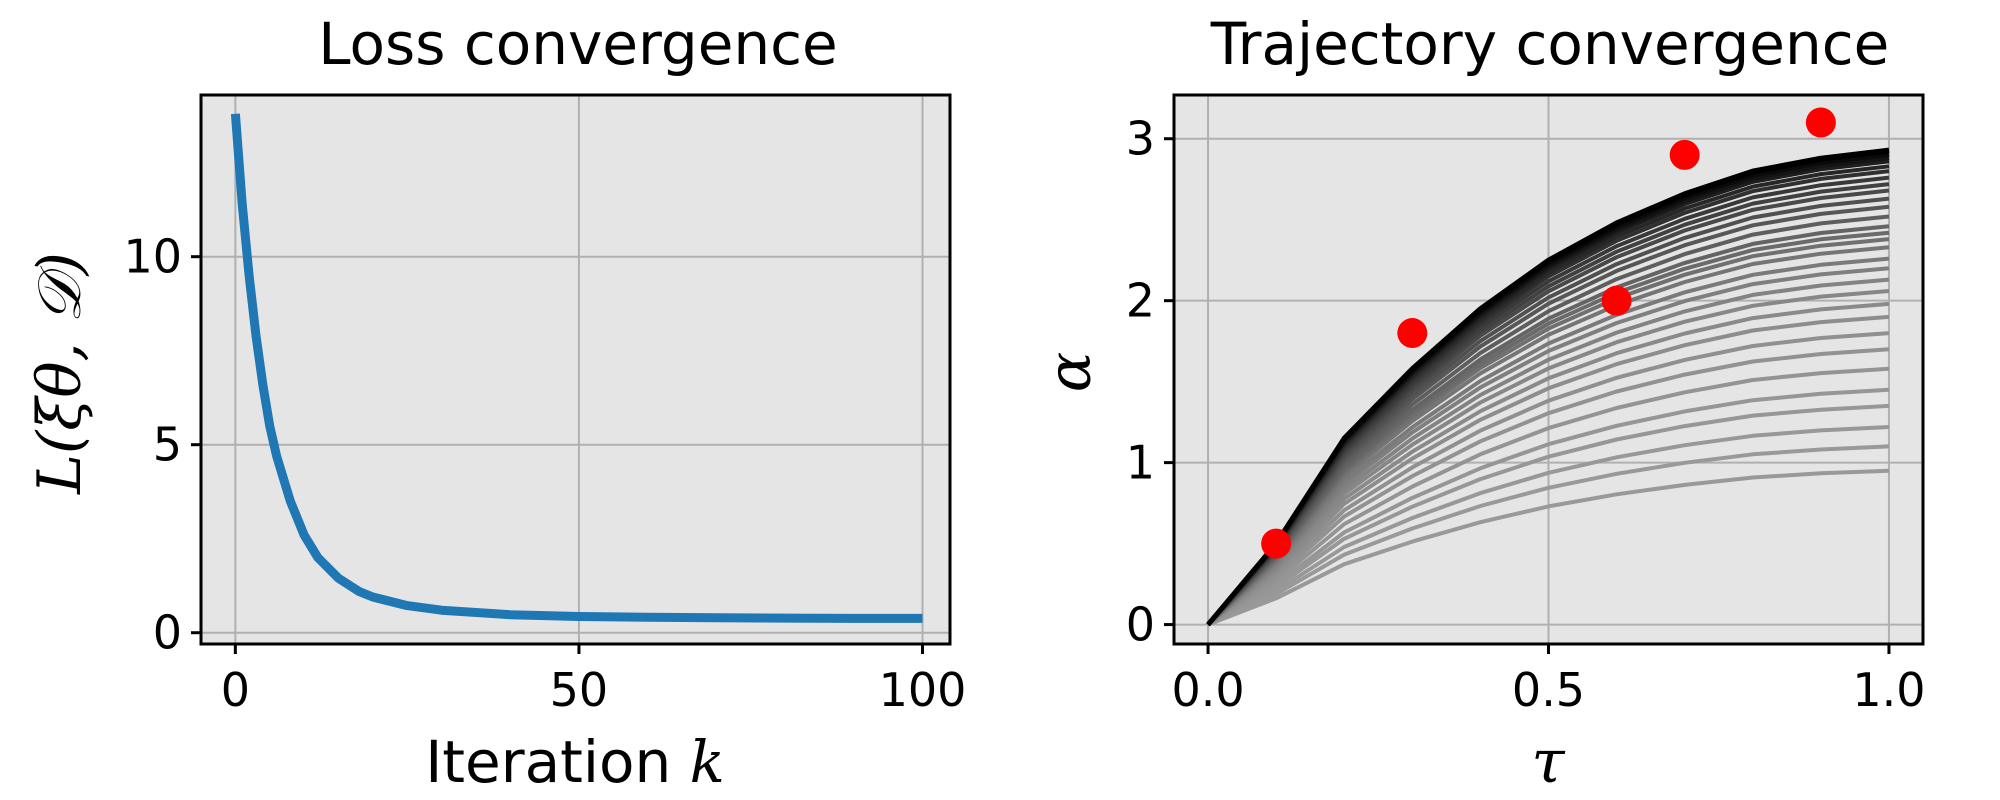  I want to click on loss-x-axis-label-var: k, so click(707, 762).